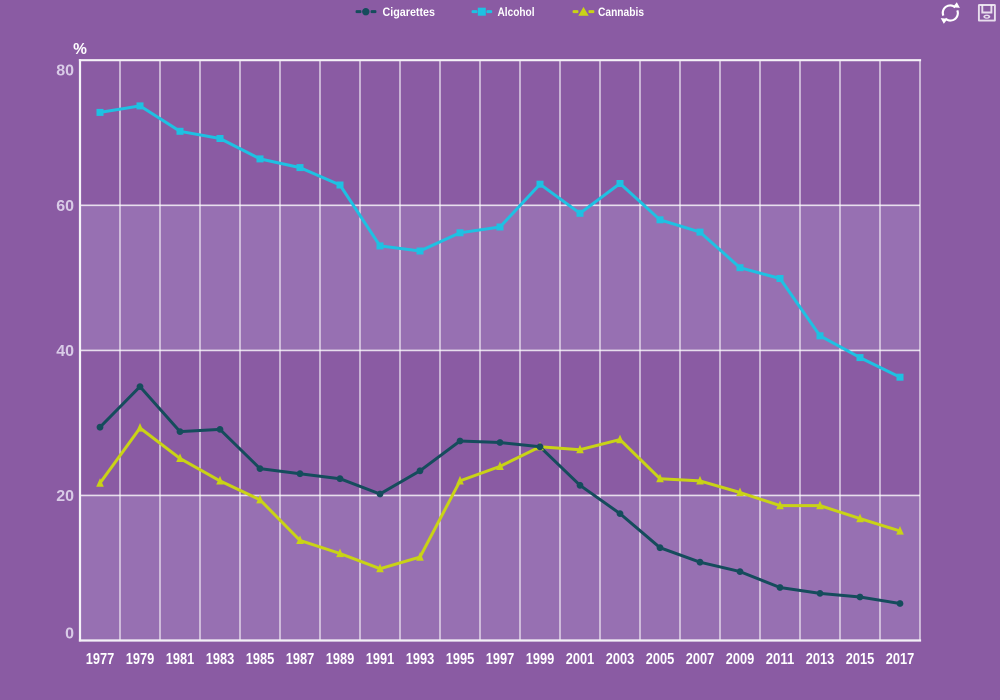 This screenshot has width=1000, height=700. Describe the element at coordinates (420, 659) in the screenshot. I see `svg-text: 1993` at that location.